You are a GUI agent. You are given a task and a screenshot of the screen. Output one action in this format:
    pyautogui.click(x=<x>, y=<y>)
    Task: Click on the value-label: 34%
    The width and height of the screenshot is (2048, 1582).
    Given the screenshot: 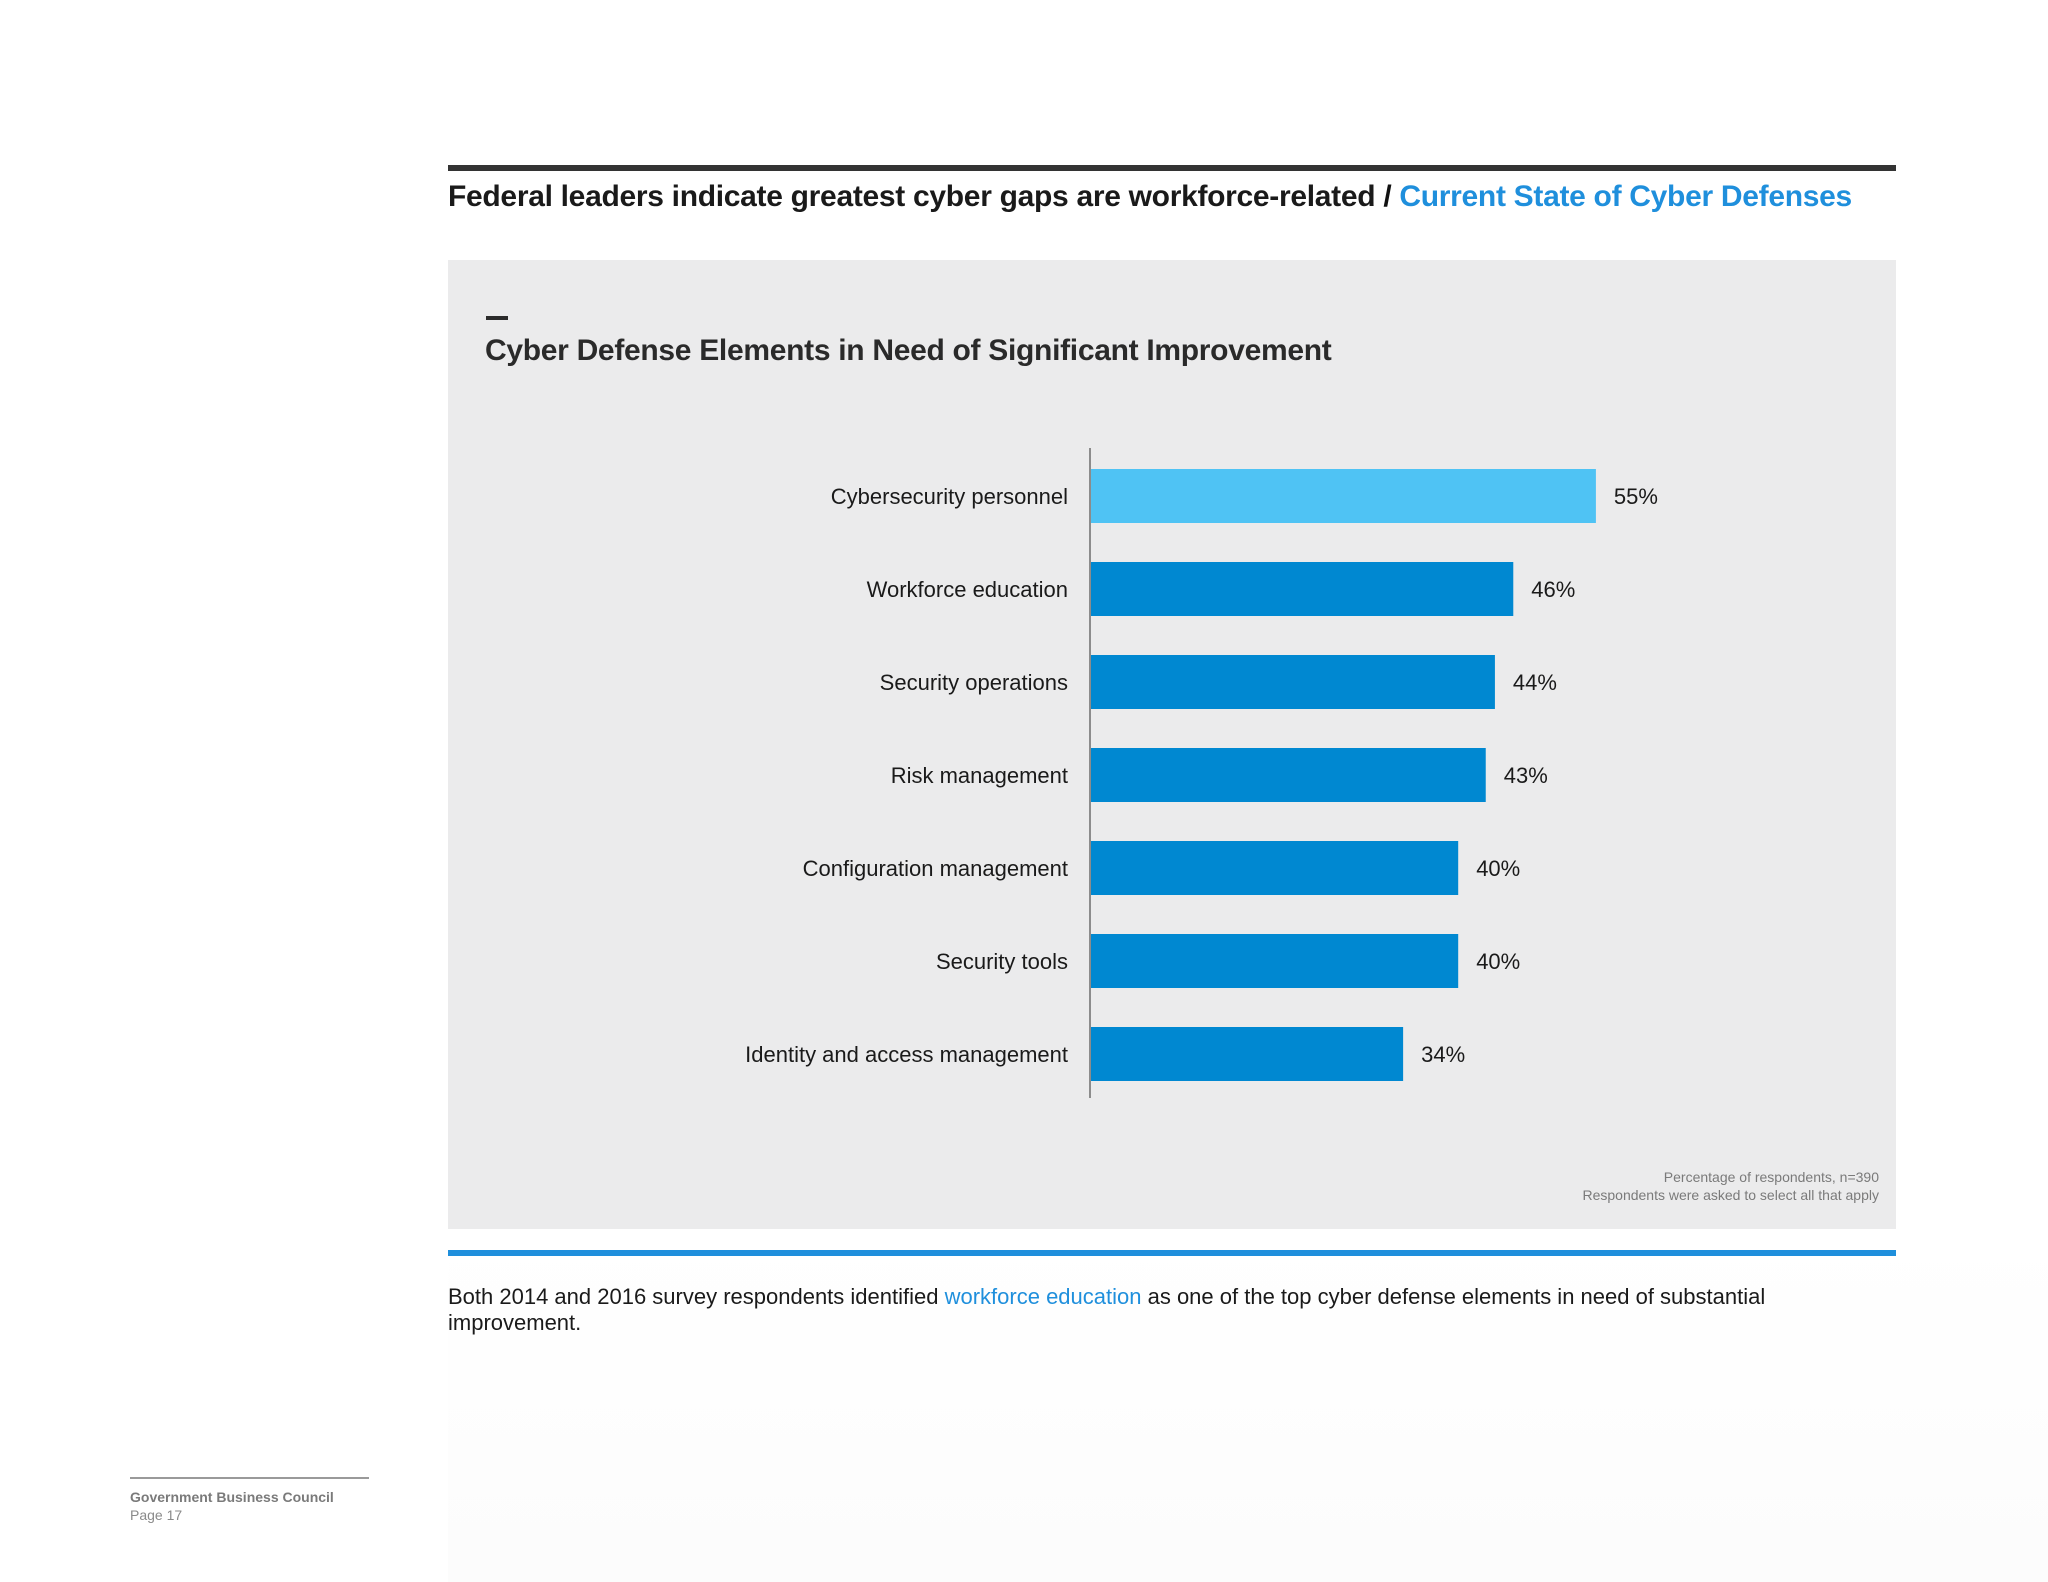 What is the action you would take?
    pyautogui.click(x=1443, y=1054)
    